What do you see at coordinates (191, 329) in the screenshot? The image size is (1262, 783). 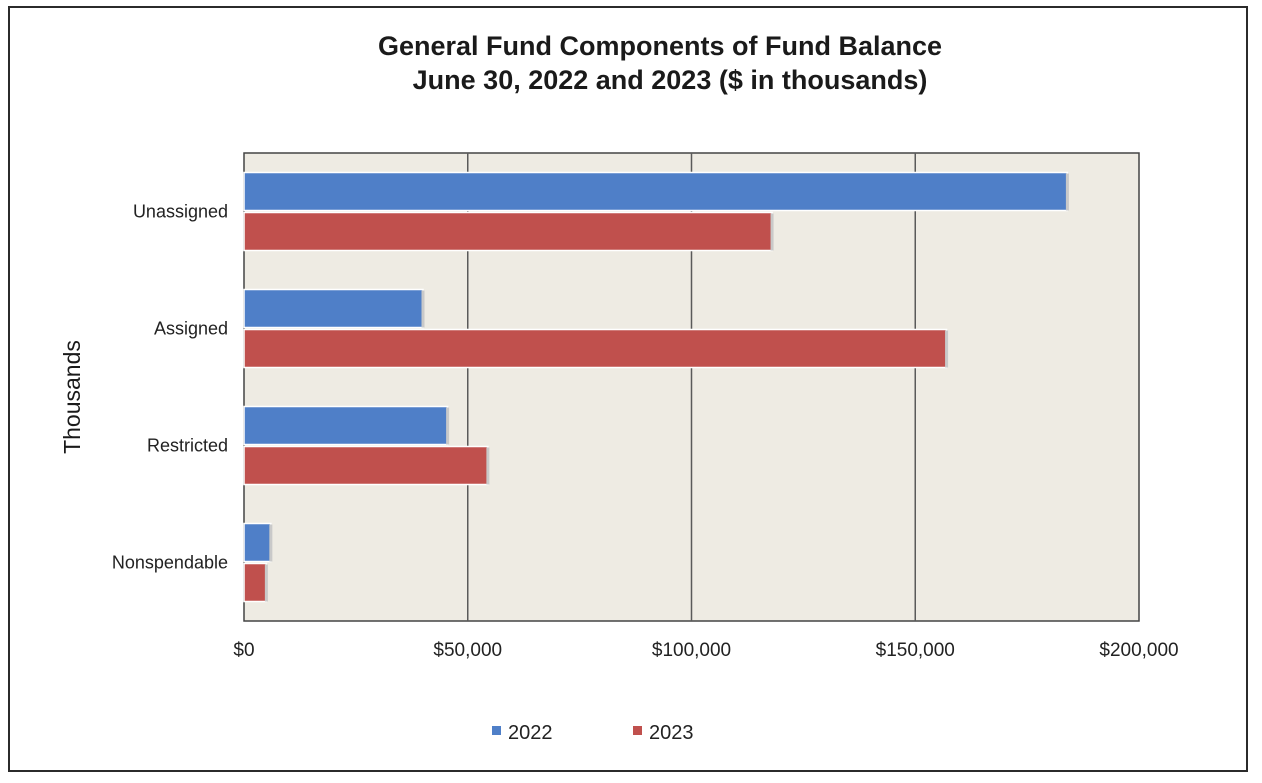 I see `category-label: Assigned` at bounding box center [191, 329].